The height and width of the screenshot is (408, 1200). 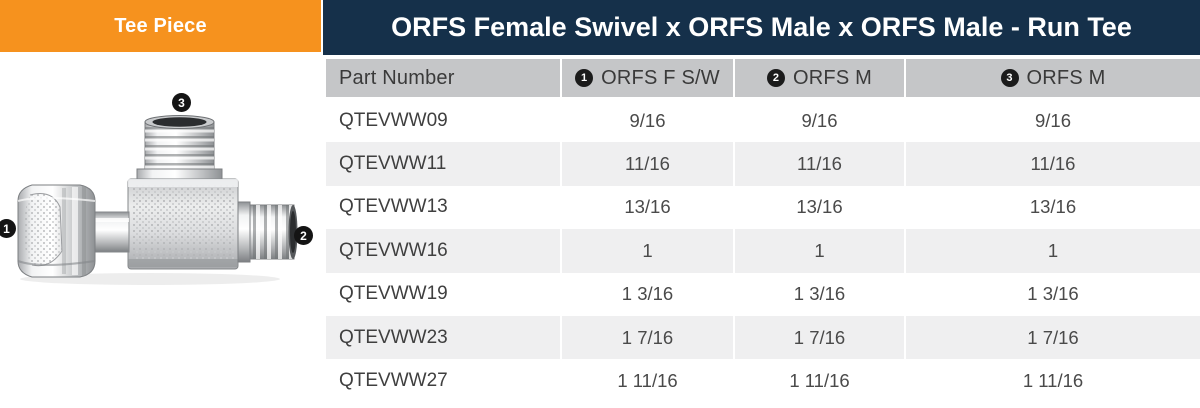 I want to click on category-banner-label: Tee Piece, so click(x=160, y=25).